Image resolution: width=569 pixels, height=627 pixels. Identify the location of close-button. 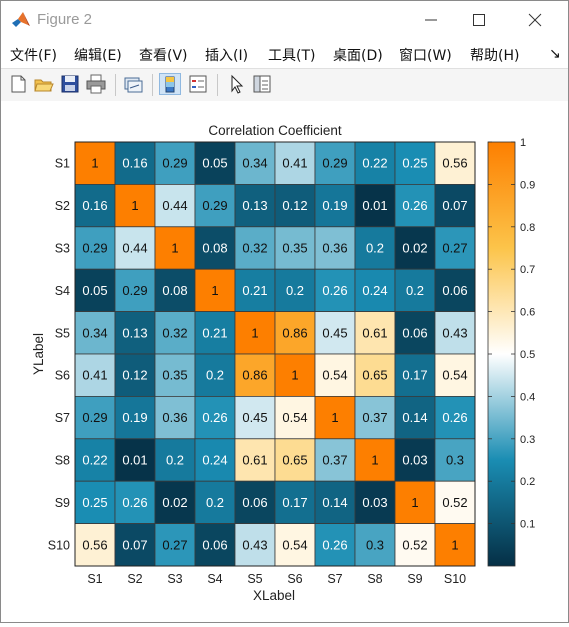
(535, 20).